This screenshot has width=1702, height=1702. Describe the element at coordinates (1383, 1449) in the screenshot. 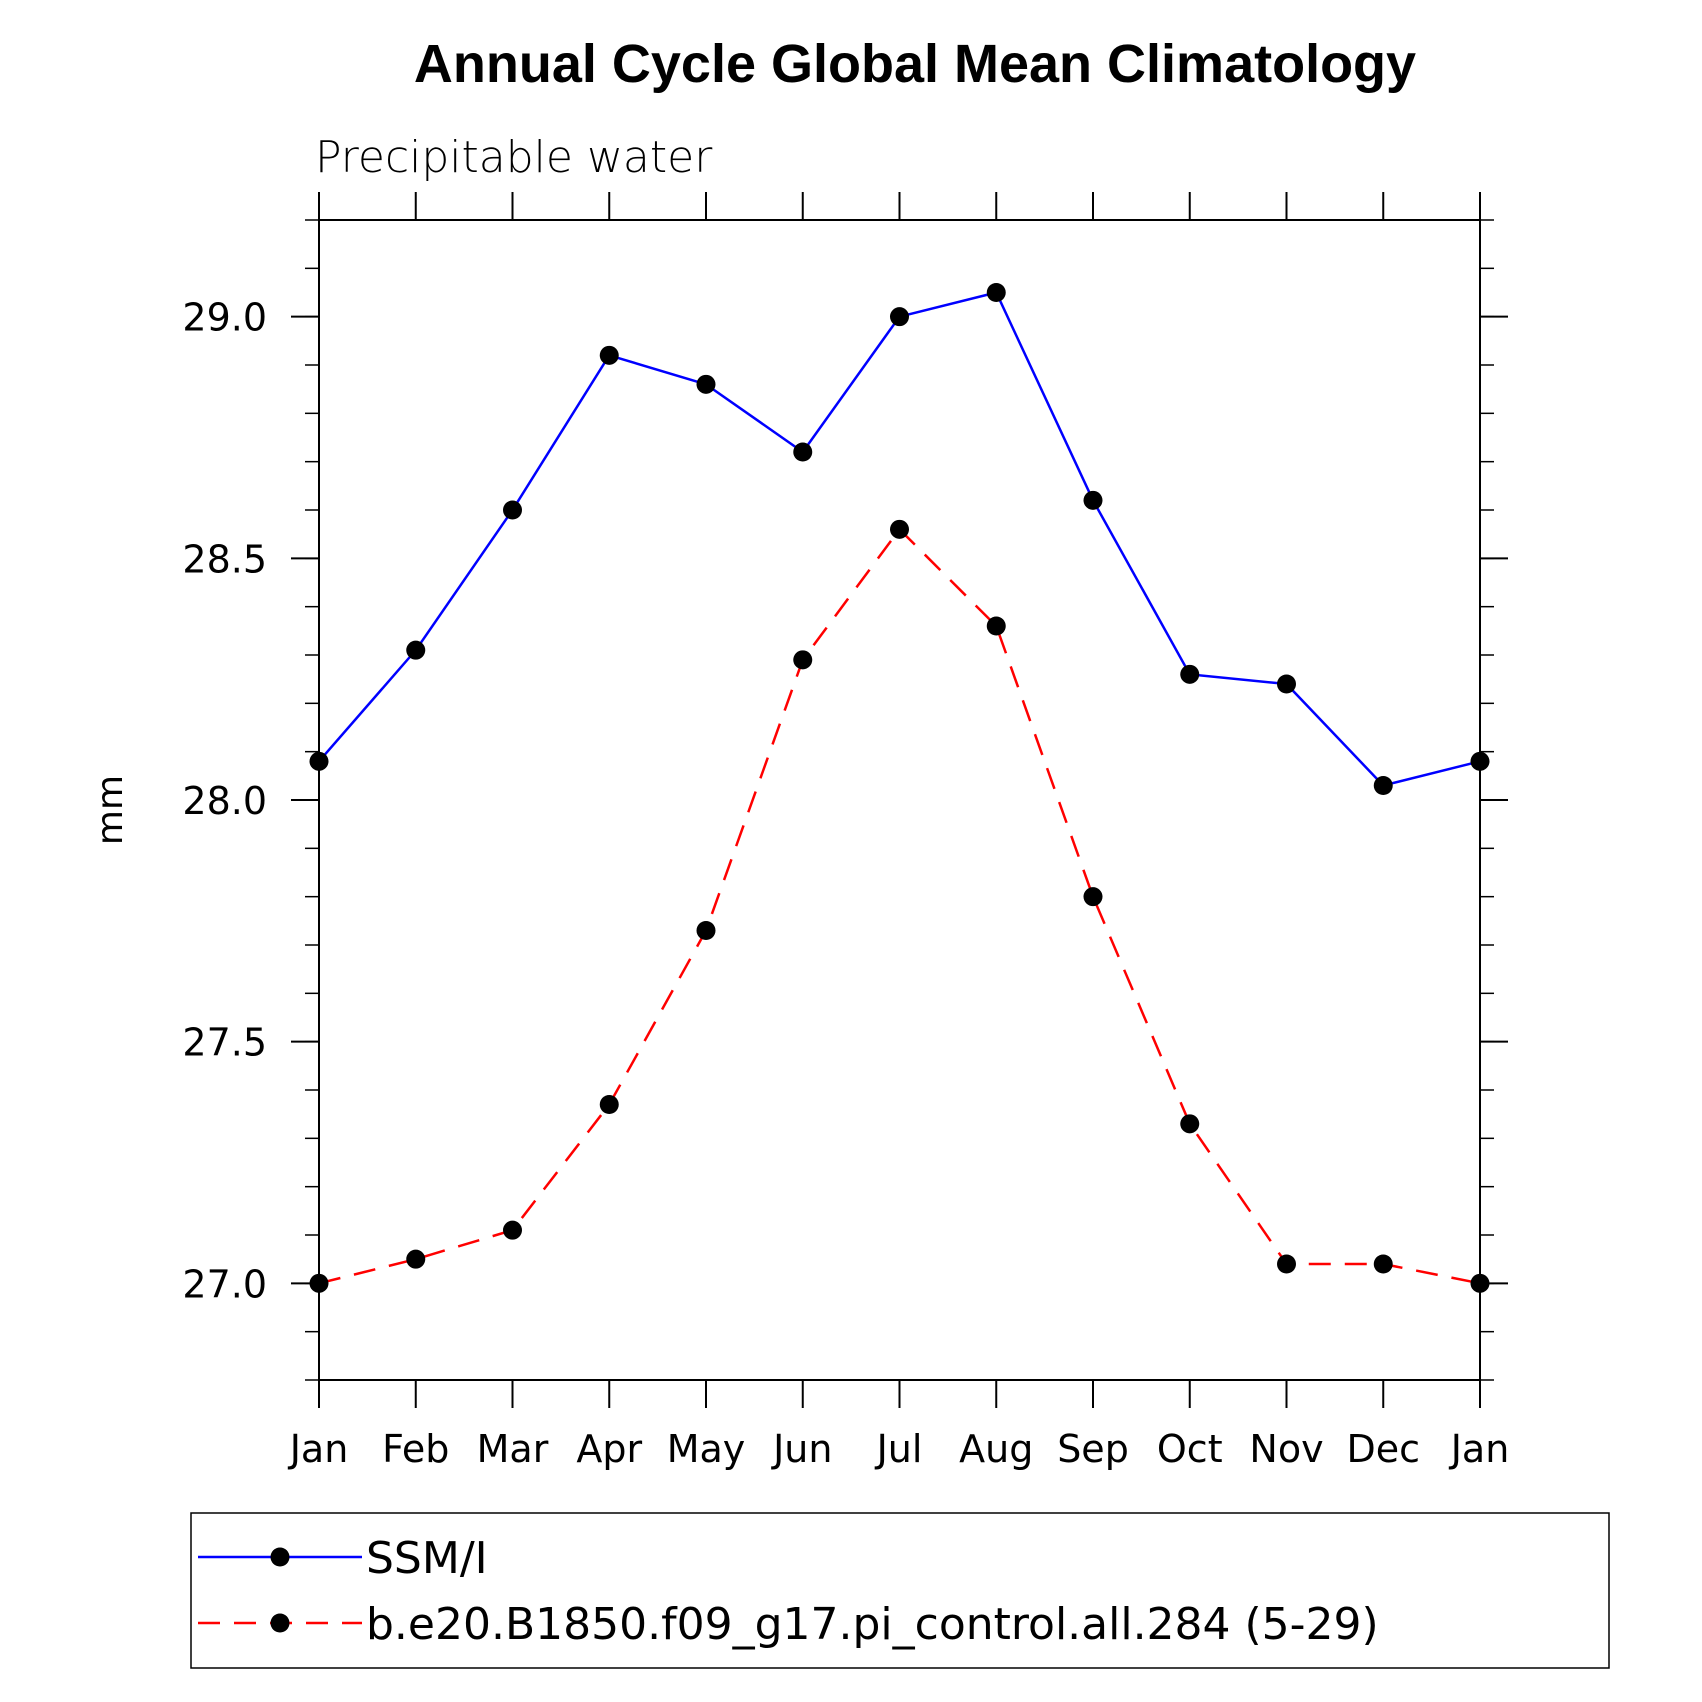

I see `x-tick-label: Dec` at that location.